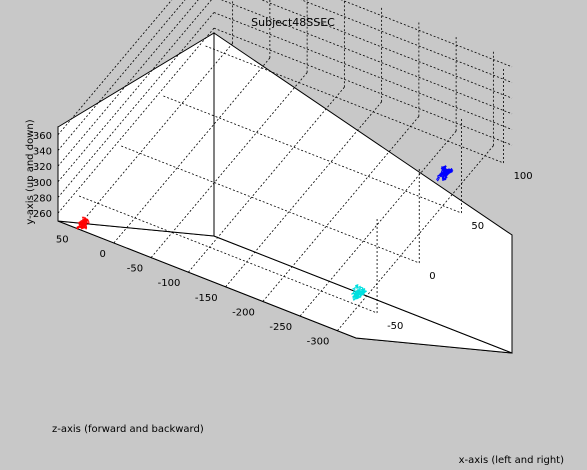 The height and width of the screenshot is (470, 587). What do you see at coordinates (169, 283) in the screenshot?
I see `z-tick-label: -100` at bounding box center [169, 283].